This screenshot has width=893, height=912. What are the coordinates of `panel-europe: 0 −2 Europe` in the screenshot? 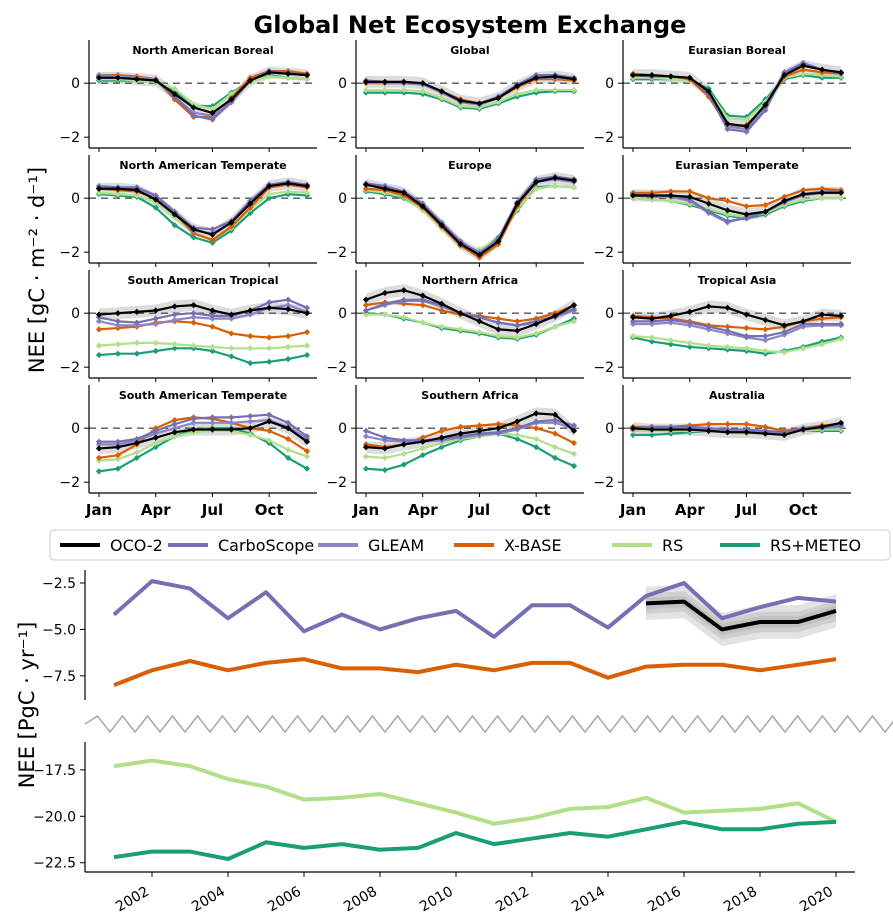 It's located at (455, 211).